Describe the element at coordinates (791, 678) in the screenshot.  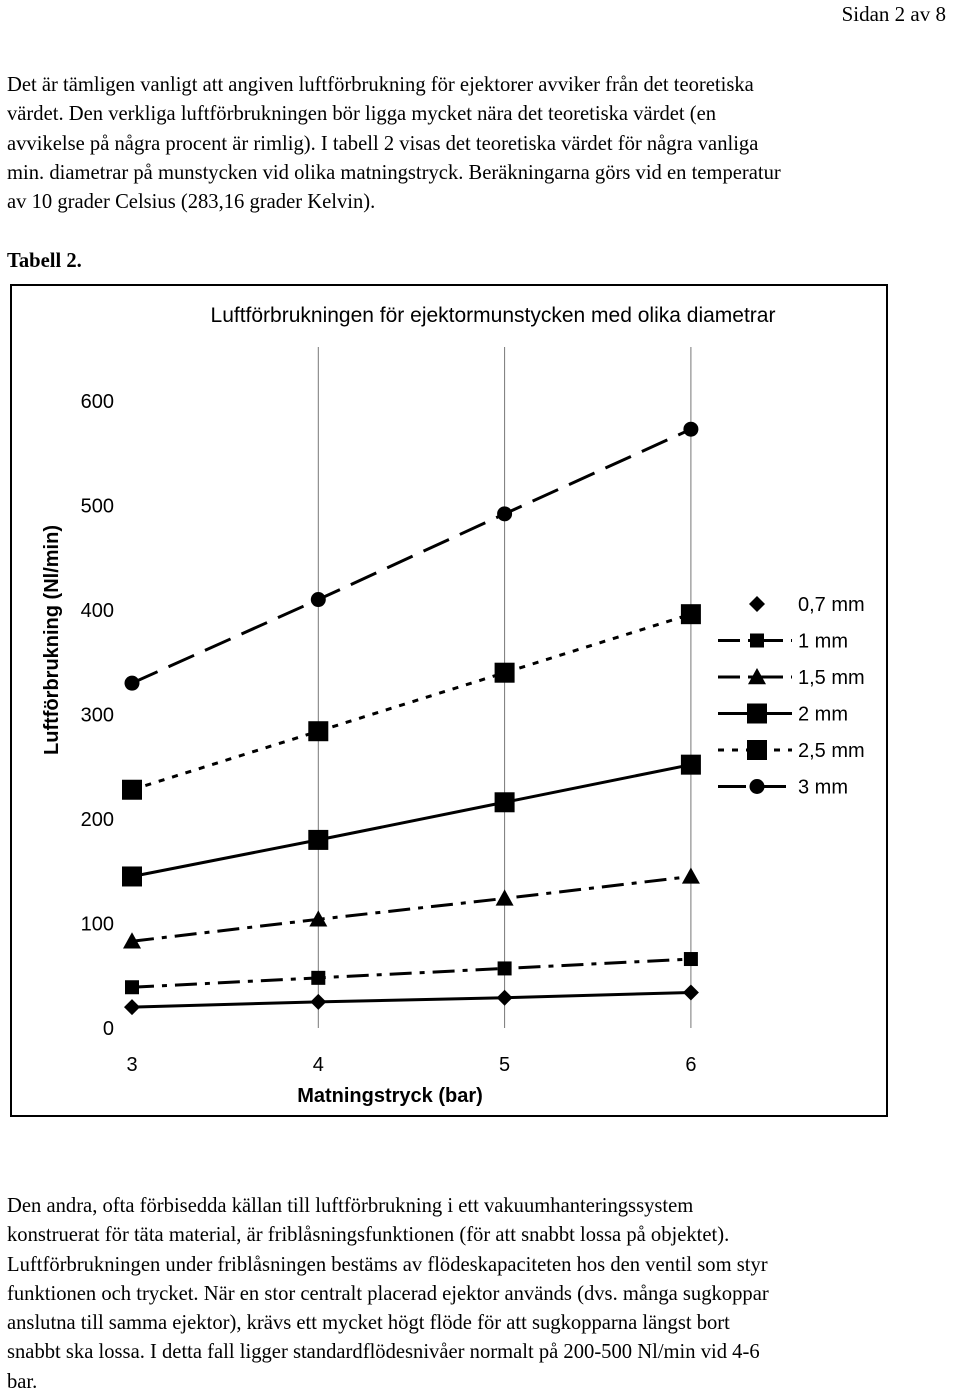
I see `legend-item: 1,5 mm` at that location.